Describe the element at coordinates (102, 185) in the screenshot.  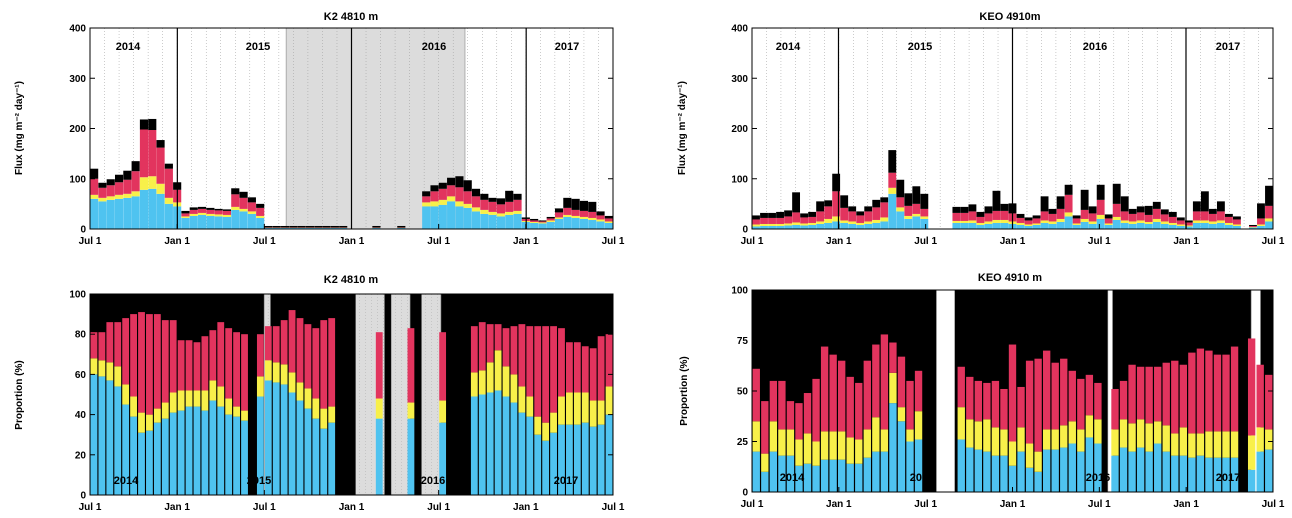
I see `bar-1-black` at that location.